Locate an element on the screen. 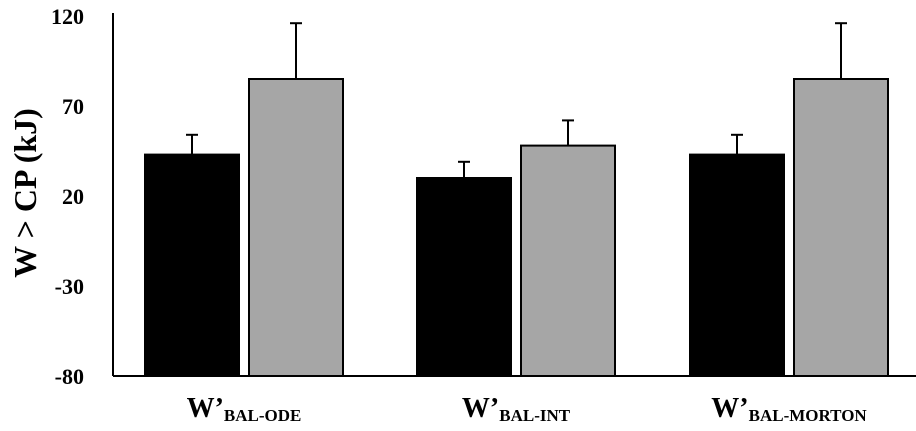 This screenshot has width=916, height=431. x-tick-labels: W’BAL-ODE W’BAL-INT W’BAL-MORTON is located at coordinates (527, 409).